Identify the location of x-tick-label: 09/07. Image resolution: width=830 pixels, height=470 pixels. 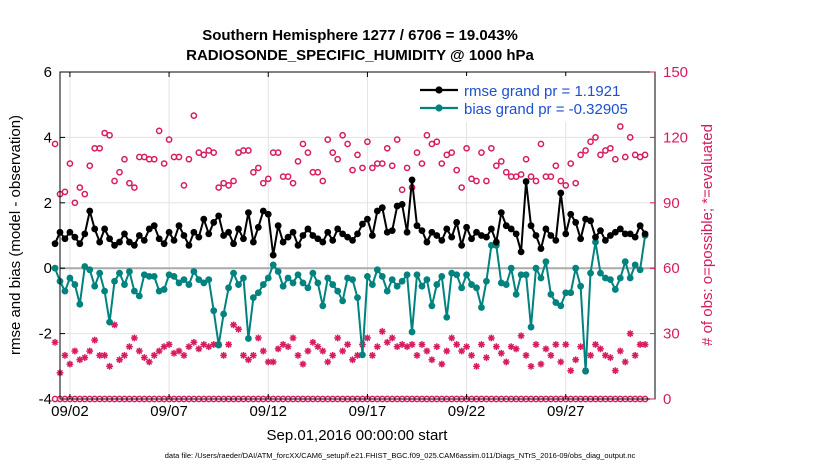
(169, 411).